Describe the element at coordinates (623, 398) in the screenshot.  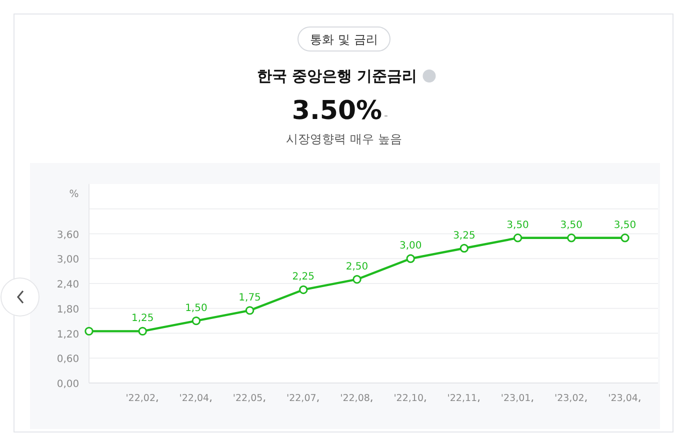
I see `x-tick-label: '23,04` at that location.